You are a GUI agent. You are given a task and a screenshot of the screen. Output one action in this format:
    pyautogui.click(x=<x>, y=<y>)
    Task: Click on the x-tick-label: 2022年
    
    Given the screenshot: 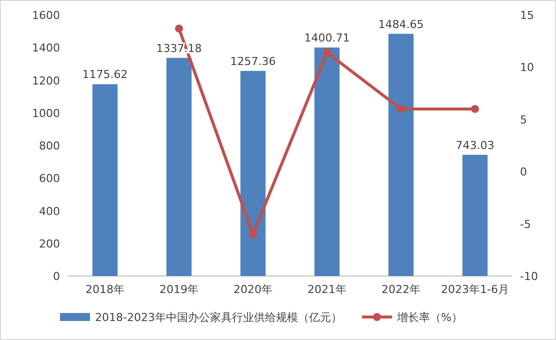 What is the action you would take?
    pyautogui.click(x=401, y=289)
    